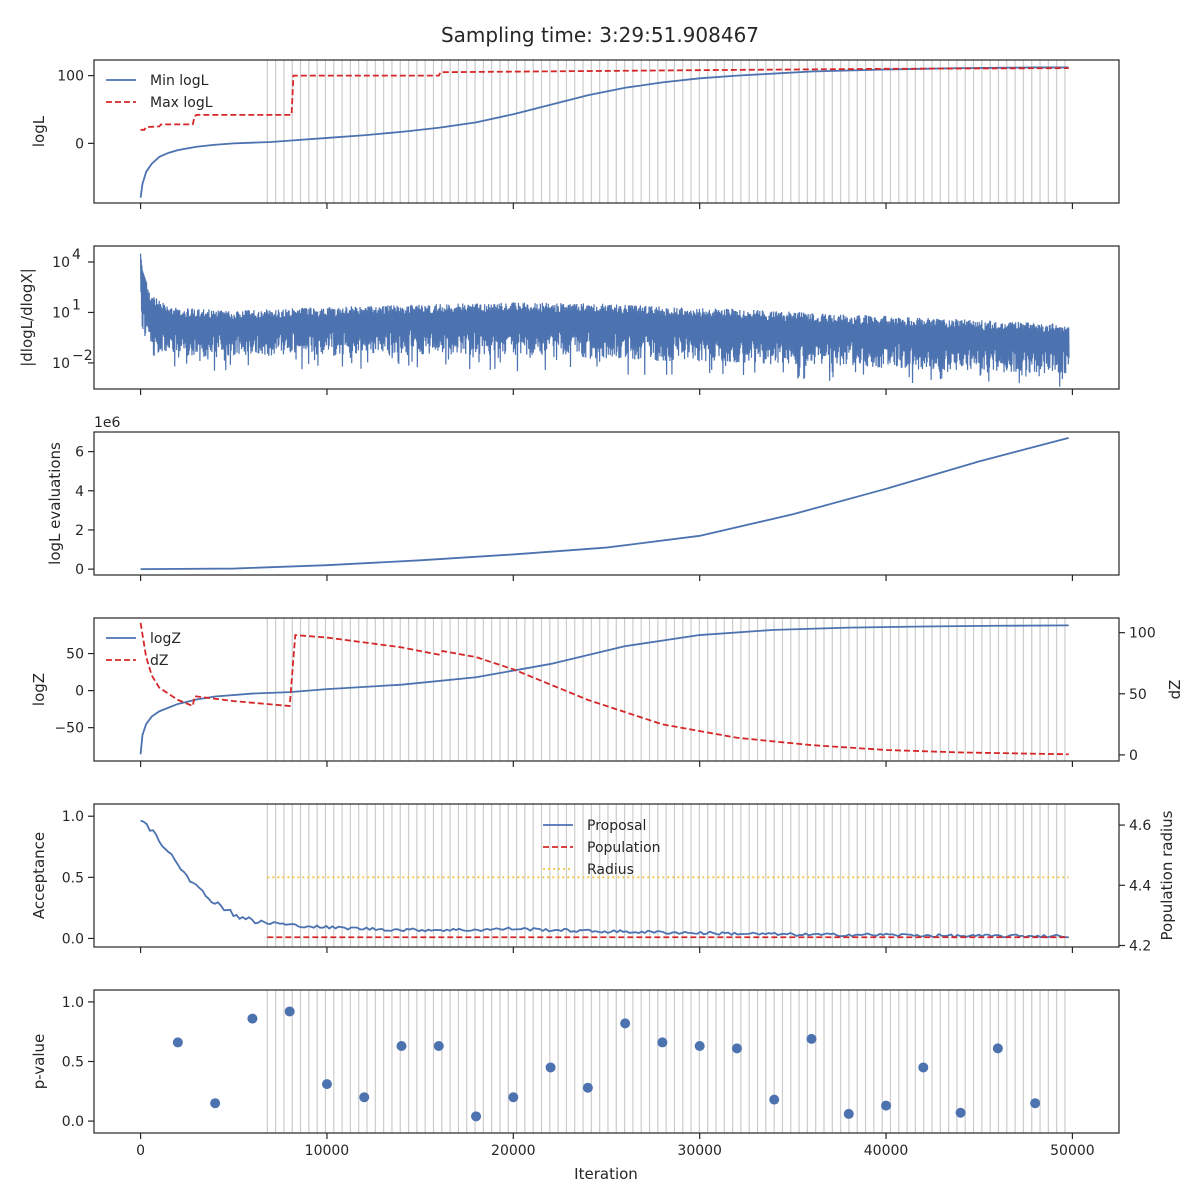 The width and height of the screenshot is (1200, 1200). Describe the element at coordinates (327, 1151) in the screenshot. I see `x-tick-label: 10000` at that location.